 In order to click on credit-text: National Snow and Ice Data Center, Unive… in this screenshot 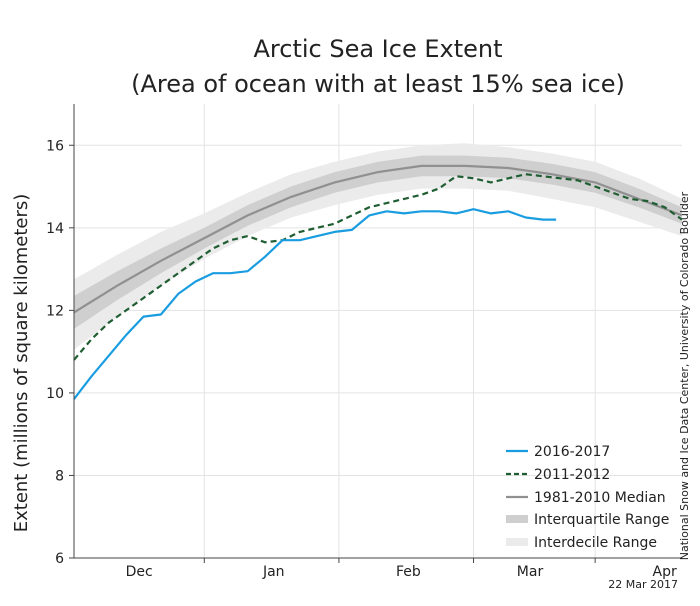, I will do `click(684, 375)`.